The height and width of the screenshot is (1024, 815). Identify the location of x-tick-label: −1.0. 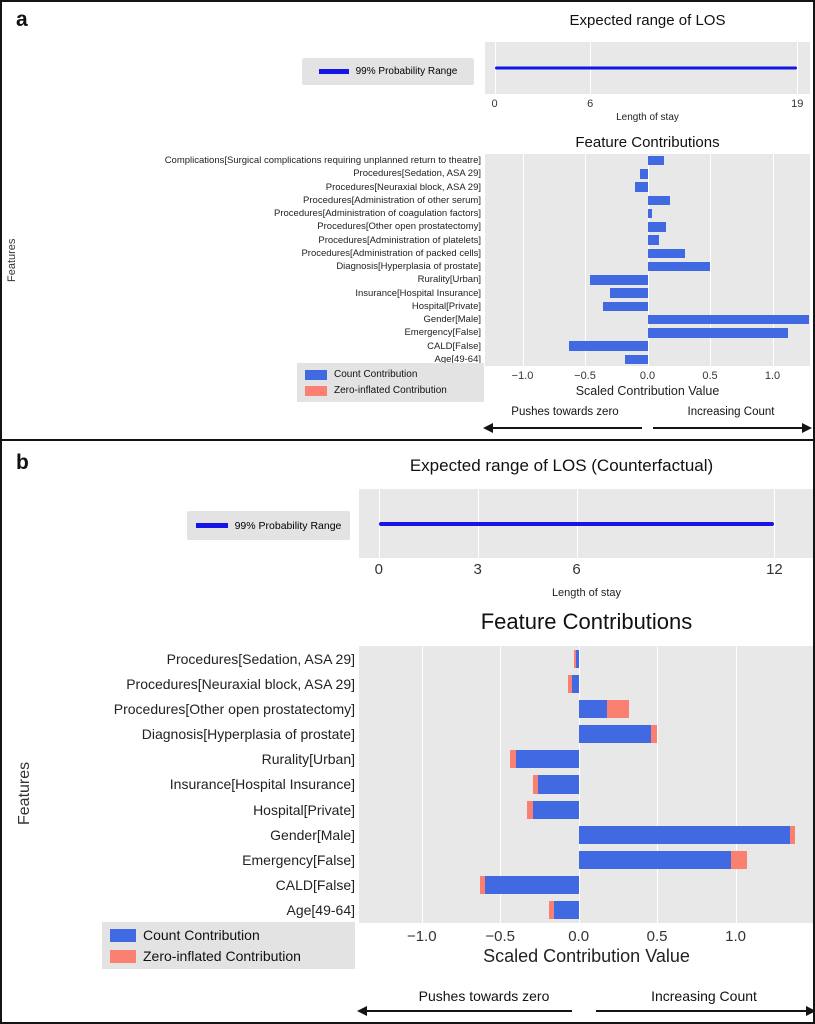
(522, 376).